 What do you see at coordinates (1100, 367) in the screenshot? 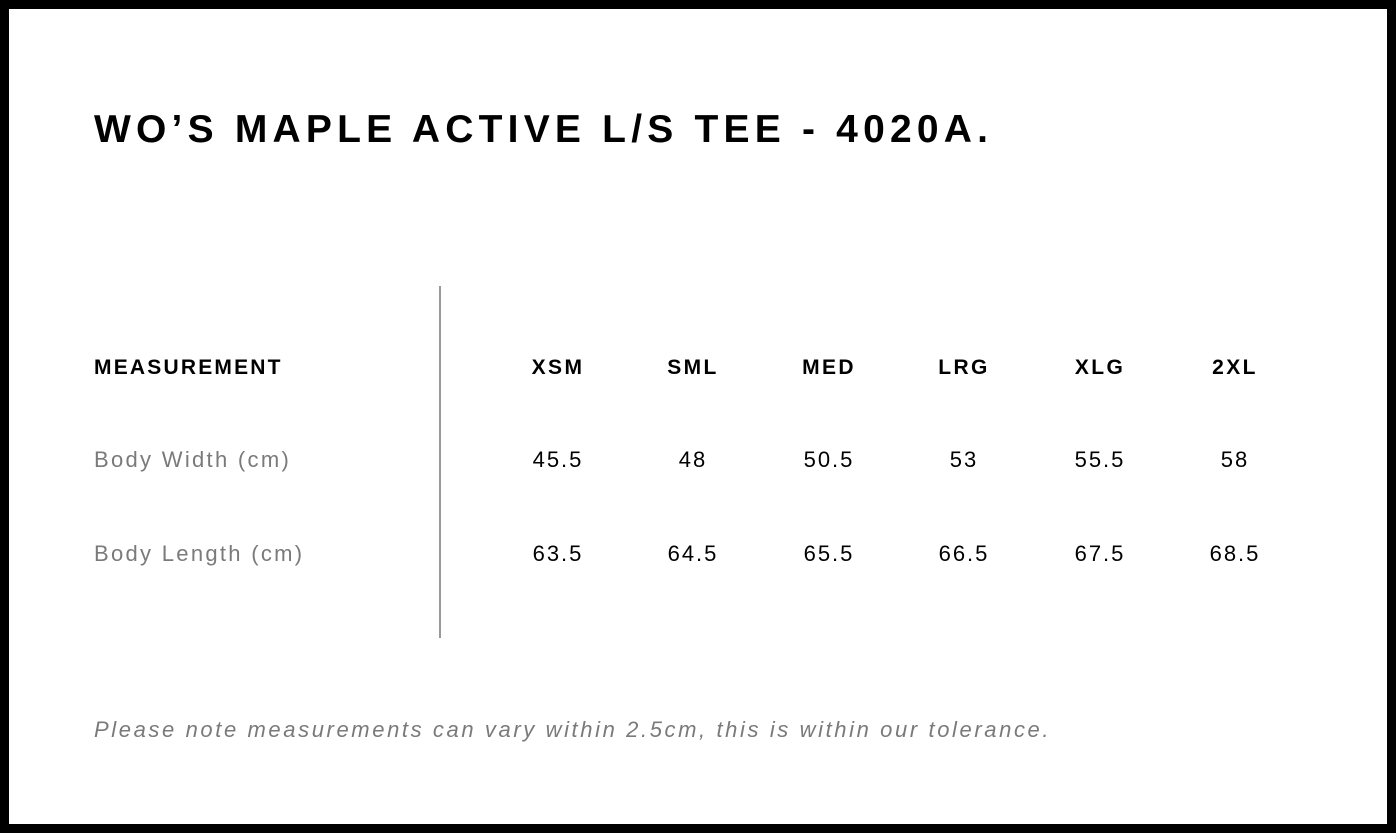
I see `header-size: XLG` at bounding box center [1100, 367].